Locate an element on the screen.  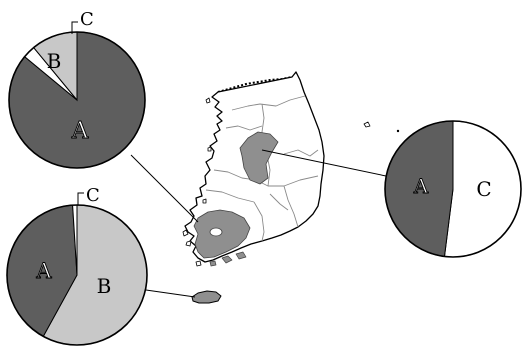
map-region-central is located at coordinates (259, 158).